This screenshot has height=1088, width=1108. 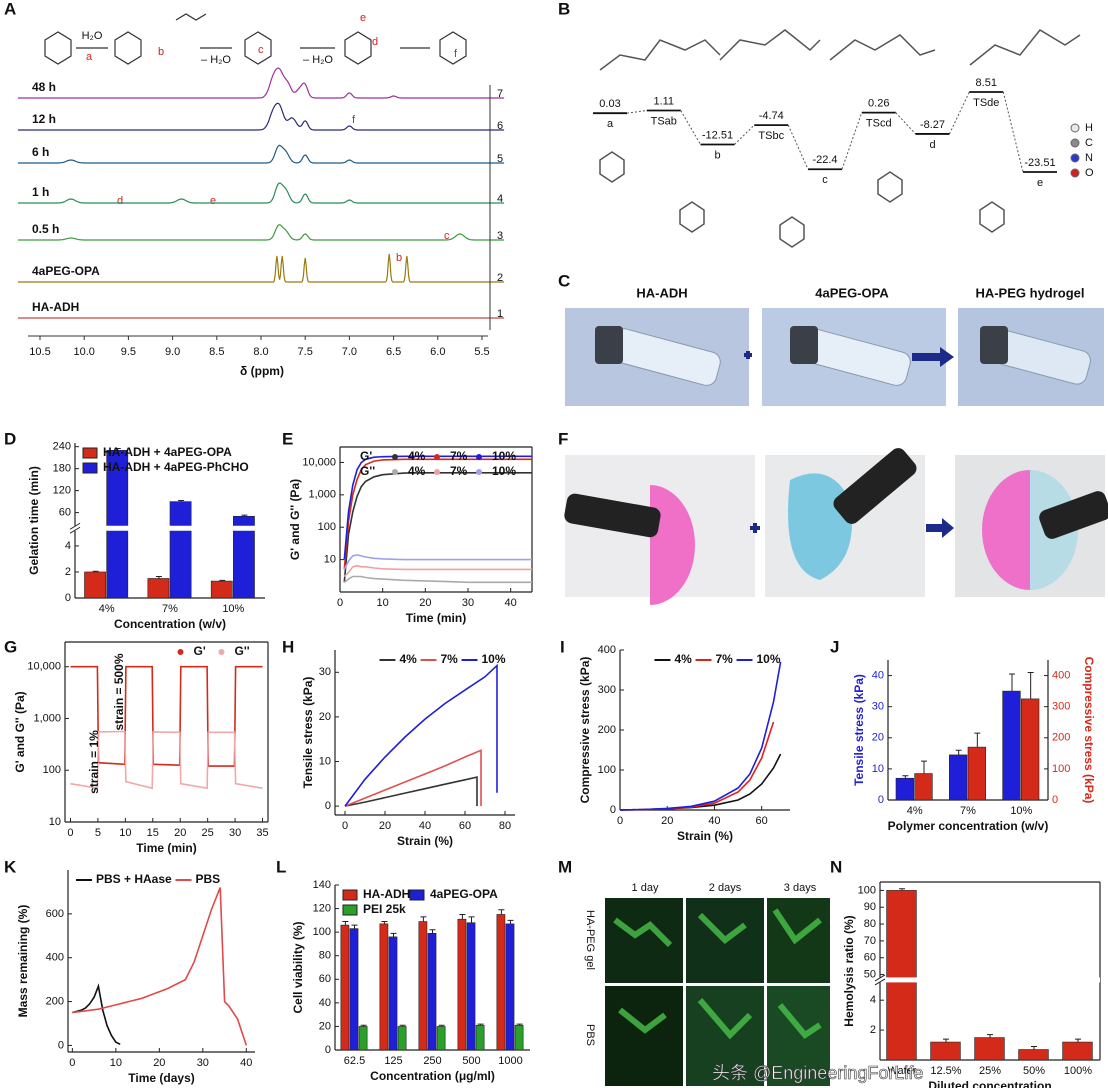 What do you see at coordinates (667, 821) in the screenshot?
I see `x-tick-label: 20` at bounding box center [667, 821].